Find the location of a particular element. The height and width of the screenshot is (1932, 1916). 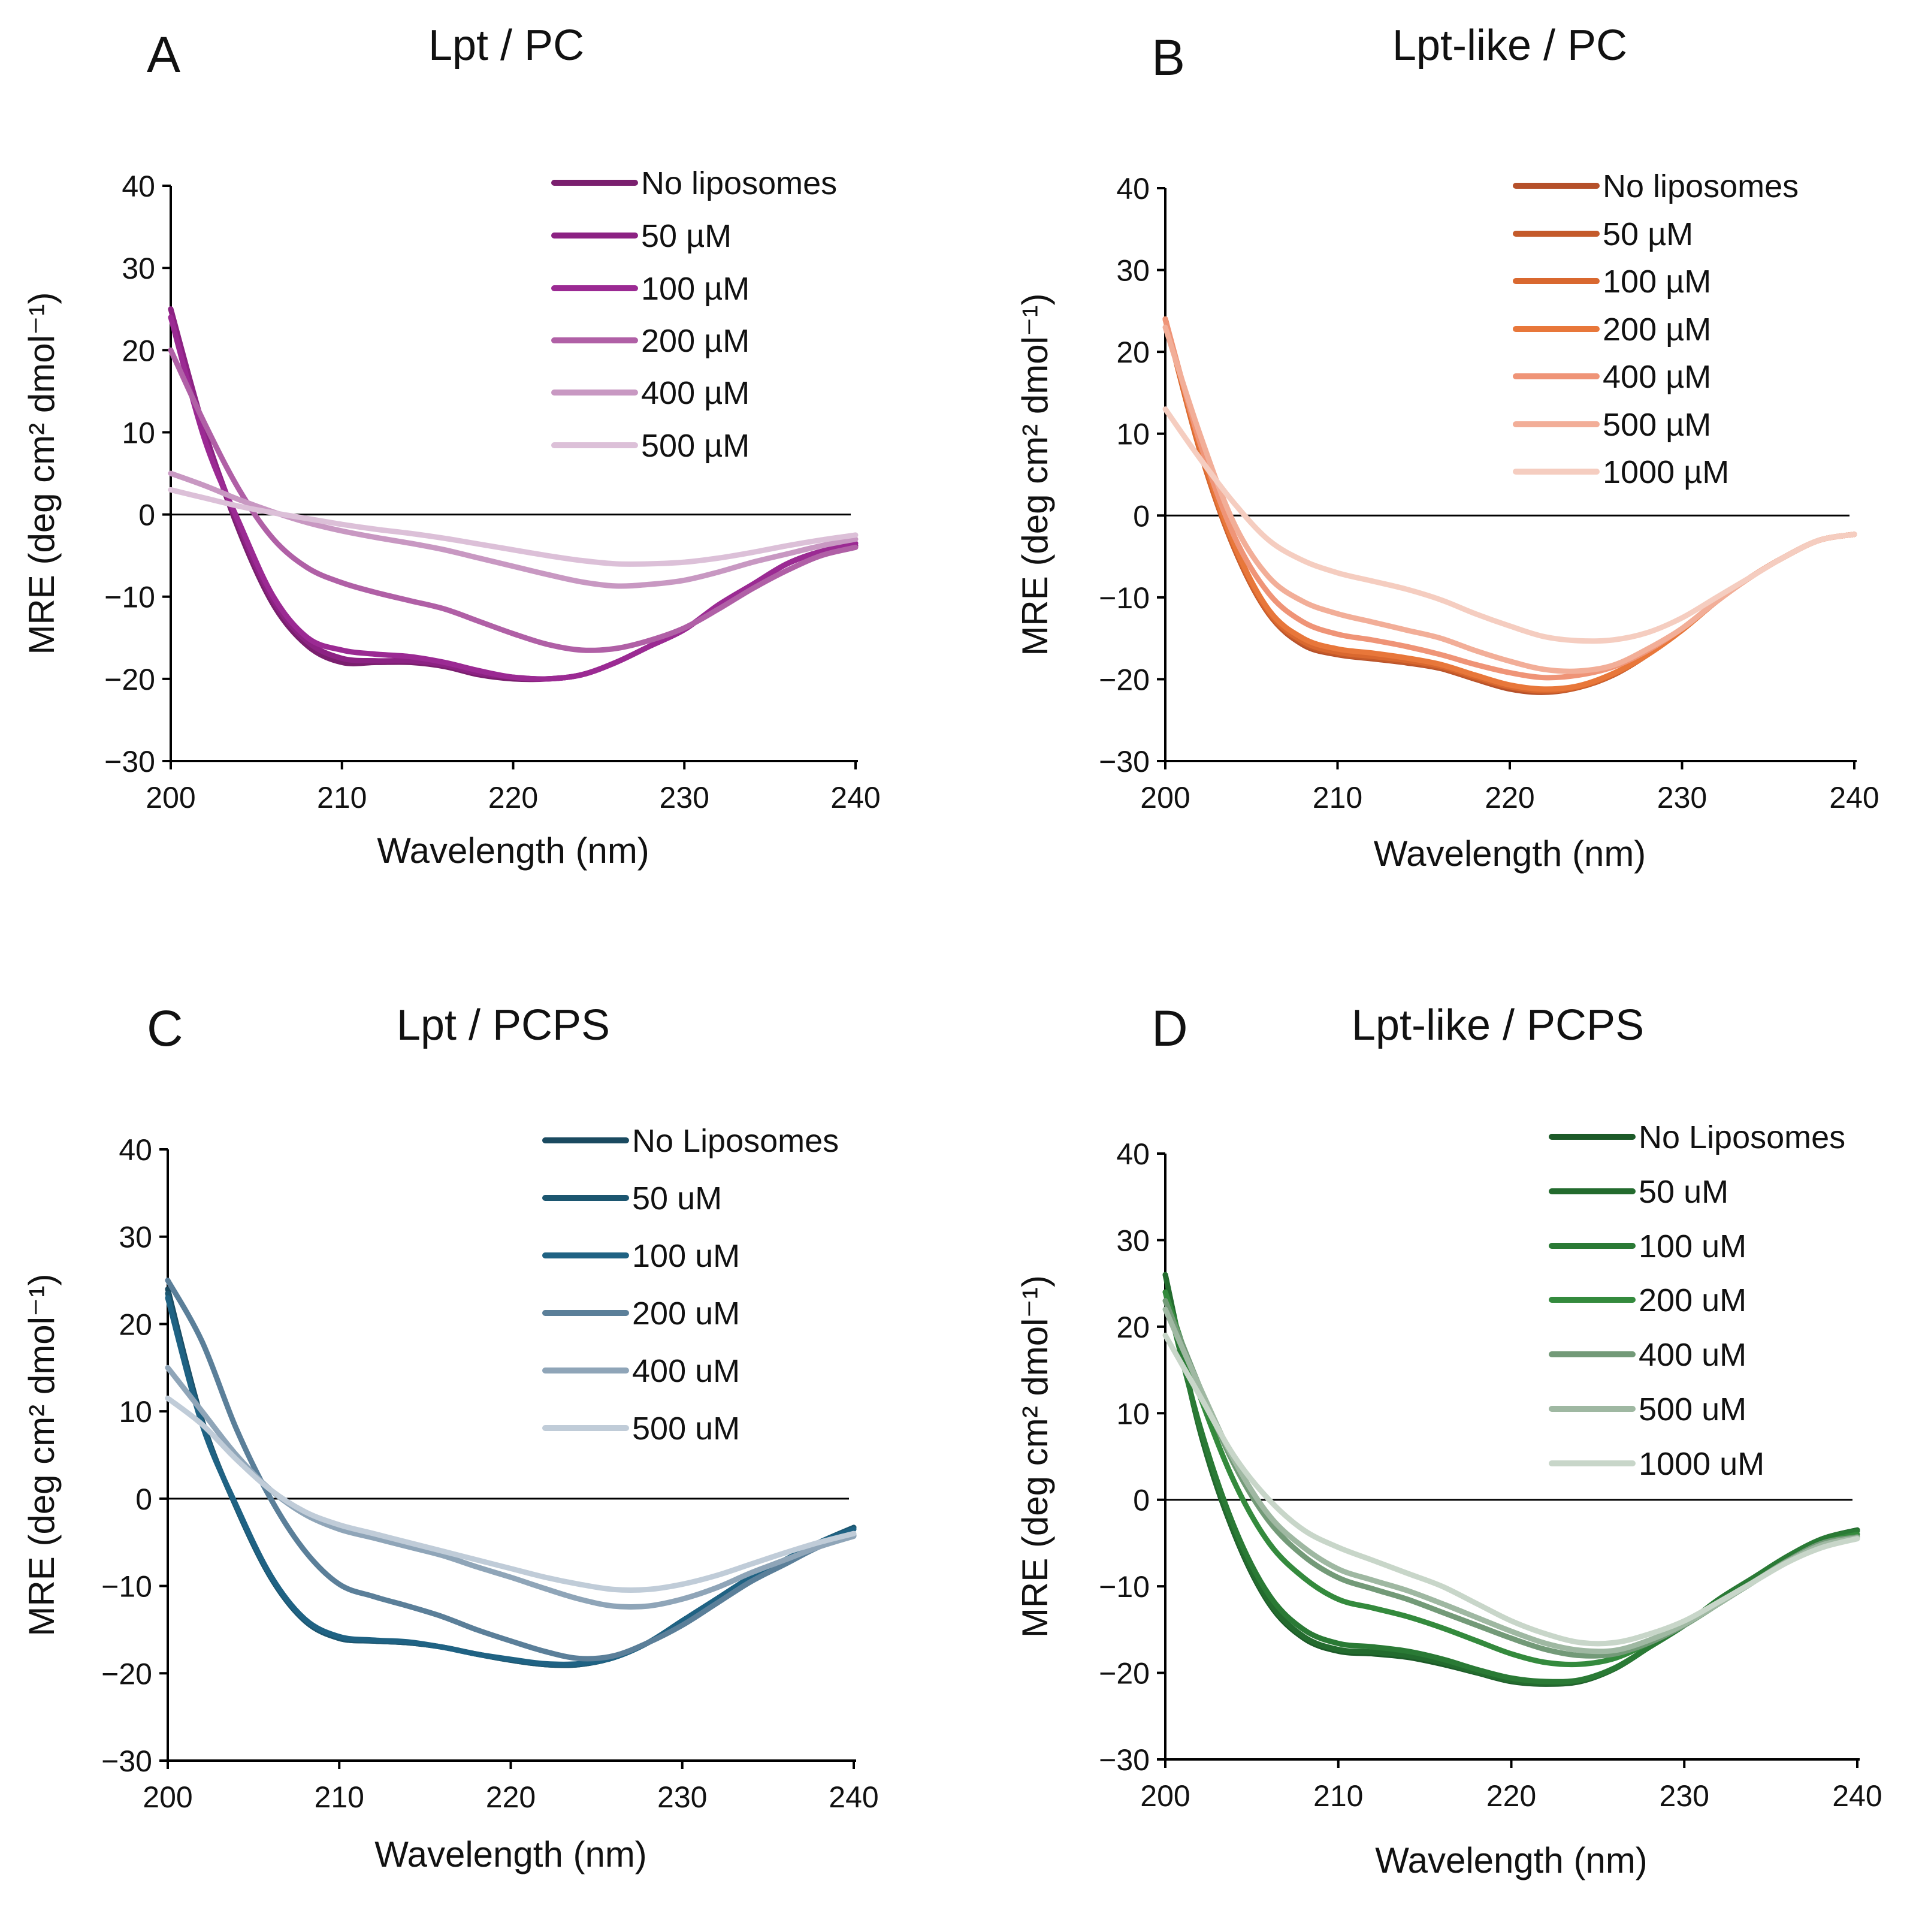

chart-title: Lpt / PC is located at coordinates (506, 46).